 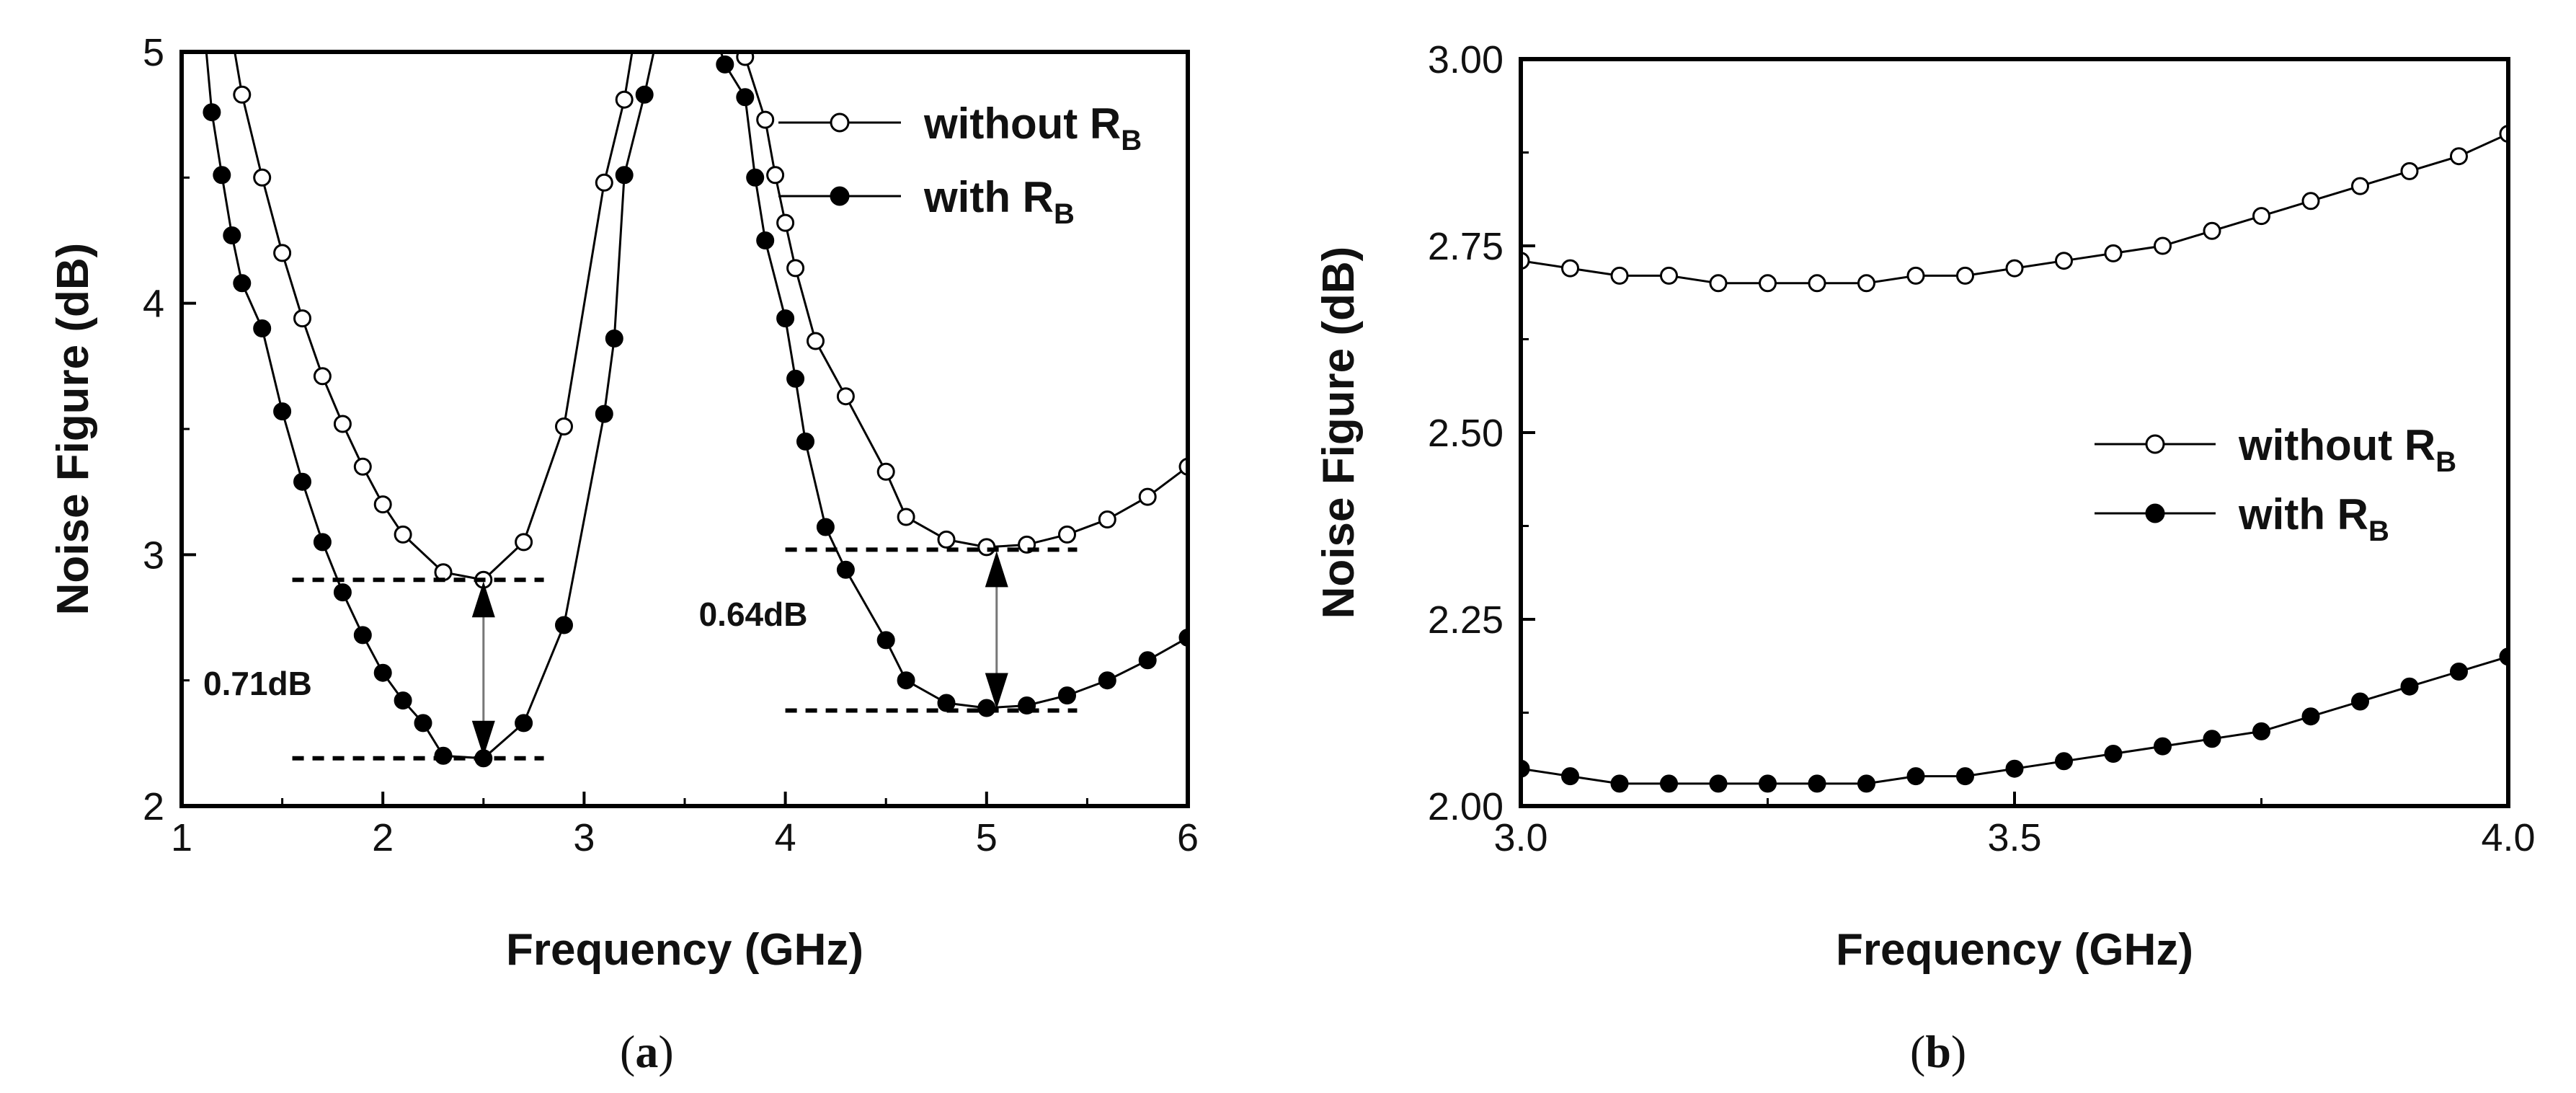 What do you see at coordinates (1466, 59) in the screenshot?
I see `y-tick-label: 3.00` at bounding box center [1466, 59].